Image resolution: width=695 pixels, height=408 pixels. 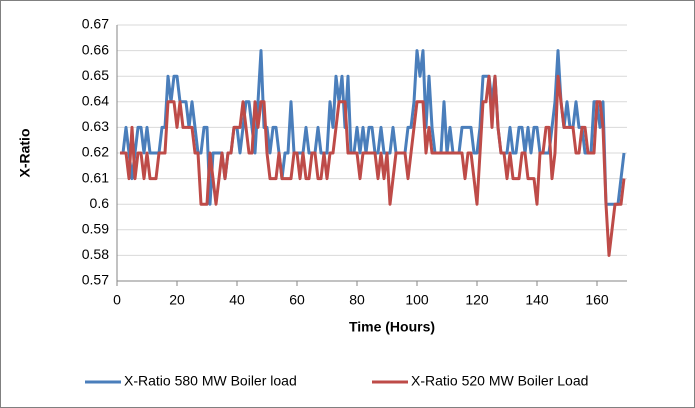 I want to click on y-tick-label: 0.61, so click(x=95, y=177).